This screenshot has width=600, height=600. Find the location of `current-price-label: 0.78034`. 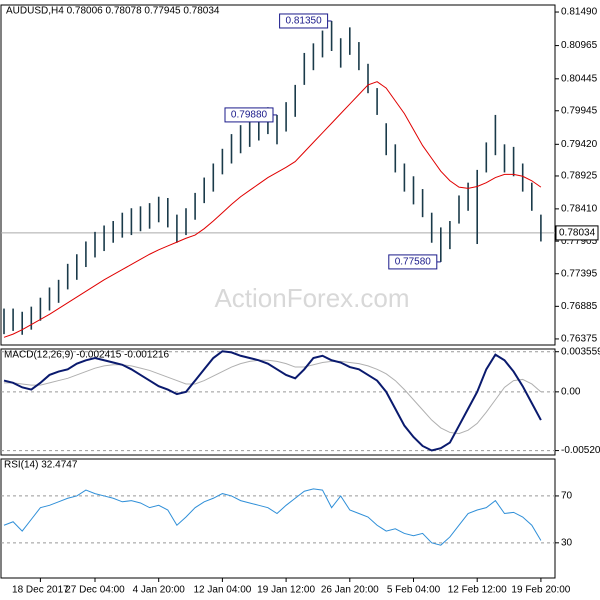

current-price-label: 0.78034 is located at coordinates (577, 233).